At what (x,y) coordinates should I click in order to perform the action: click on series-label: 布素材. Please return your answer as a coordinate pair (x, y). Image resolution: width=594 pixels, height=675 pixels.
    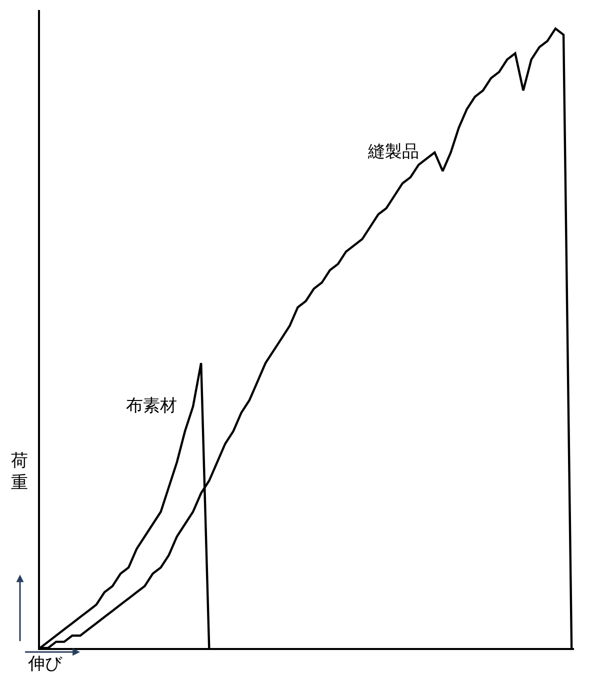
    Looking at the image, I should click on (151, 406).